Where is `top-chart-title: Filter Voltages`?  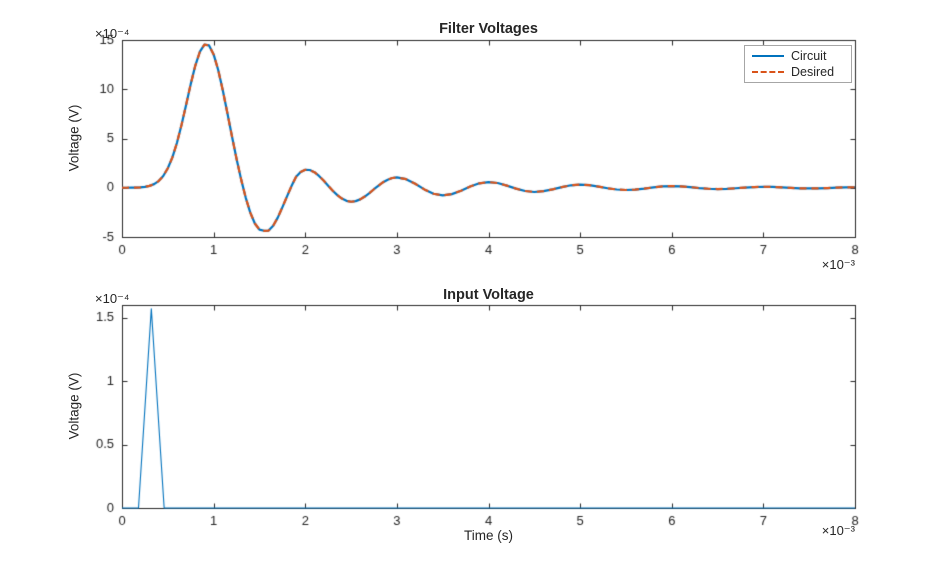 top-chart-title: Filter Voltages is located at coordinates (488, 29).